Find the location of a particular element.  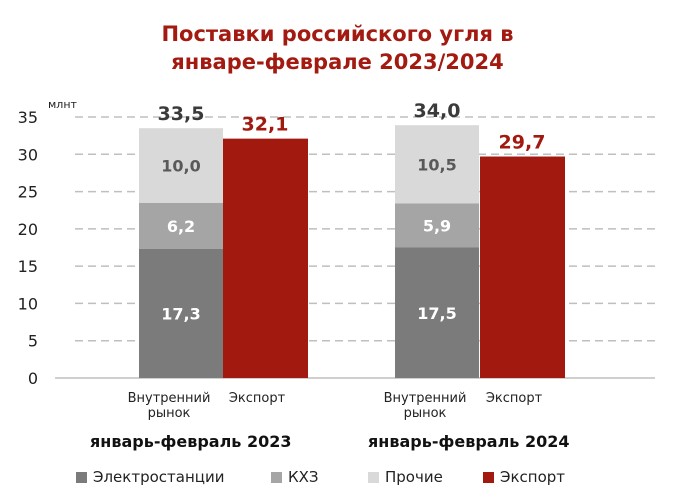

data-label: 10,5 is located at coordinates (436, 164).